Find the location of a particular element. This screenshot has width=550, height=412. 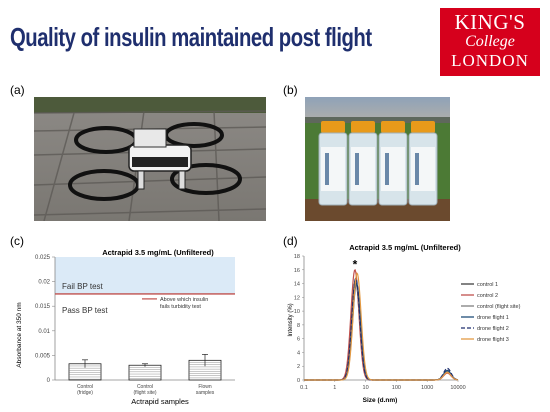

y-tick-label: 0.02 is located at coordinates (44, 283).